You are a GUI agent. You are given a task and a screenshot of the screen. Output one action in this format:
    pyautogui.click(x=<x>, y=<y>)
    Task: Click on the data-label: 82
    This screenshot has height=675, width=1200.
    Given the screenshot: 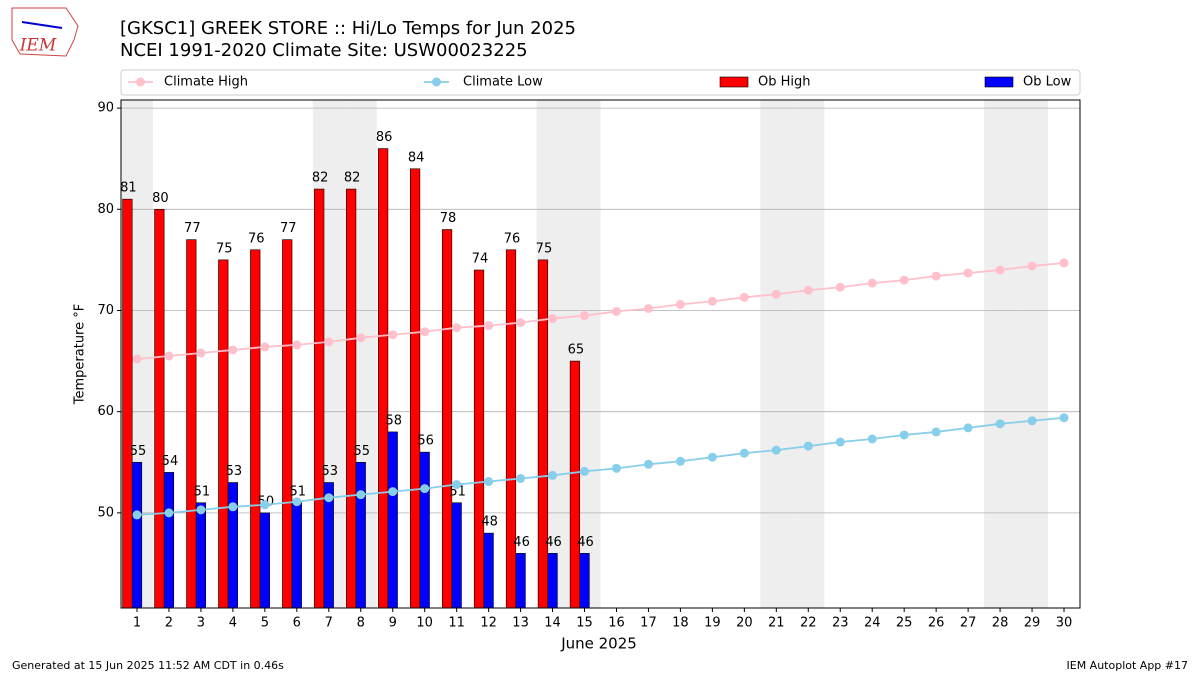 What is the action you would take?
    pyautogui.click(x=352, y=178)
    